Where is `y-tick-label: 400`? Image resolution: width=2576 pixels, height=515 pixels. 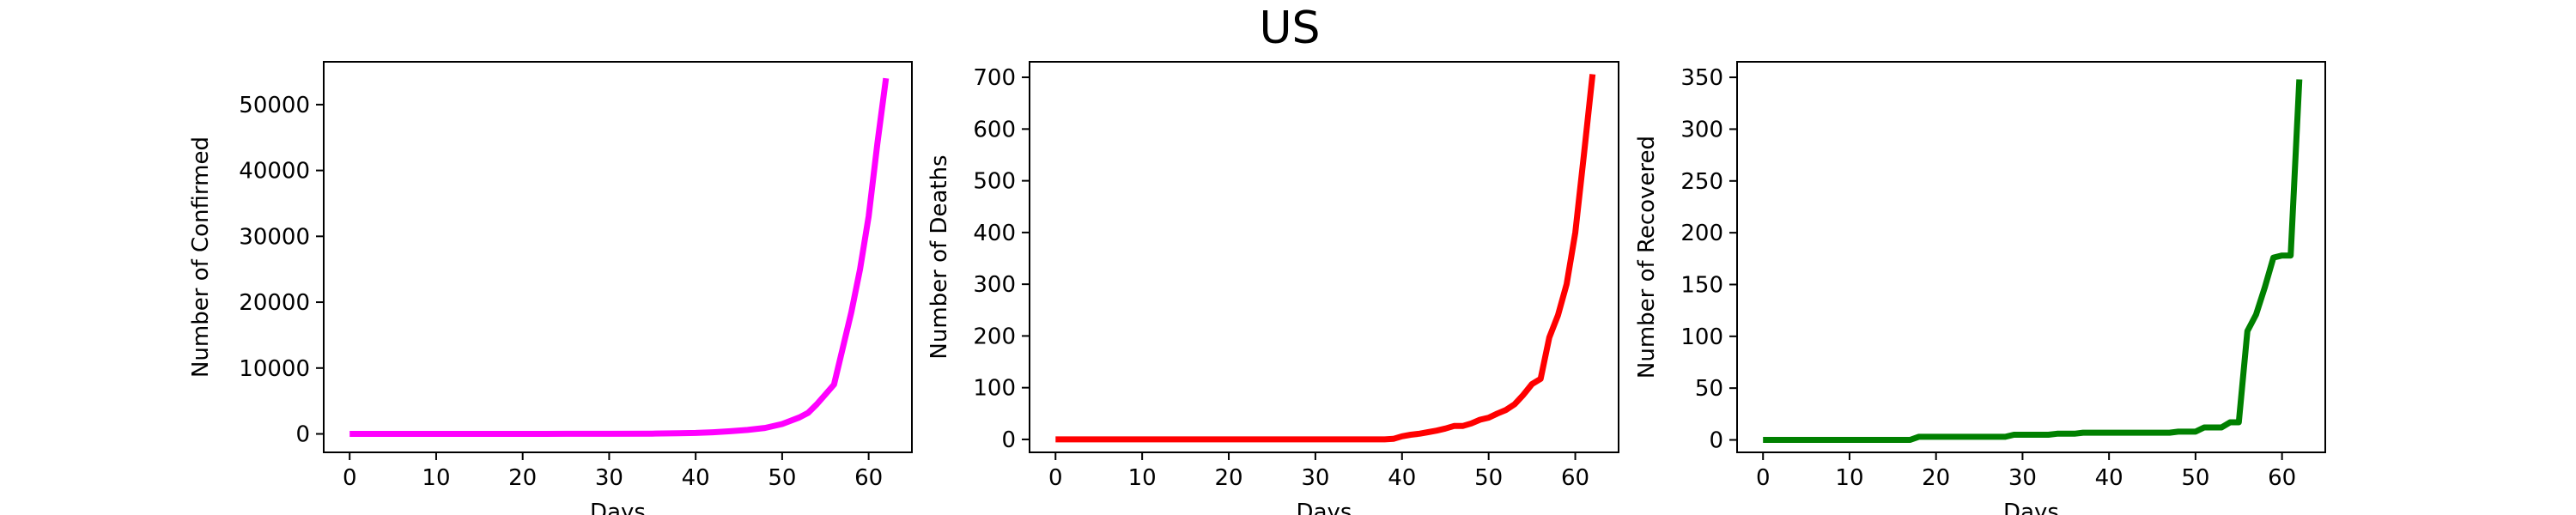 y-tick-label: 400 is located at coordinates (995, 233).